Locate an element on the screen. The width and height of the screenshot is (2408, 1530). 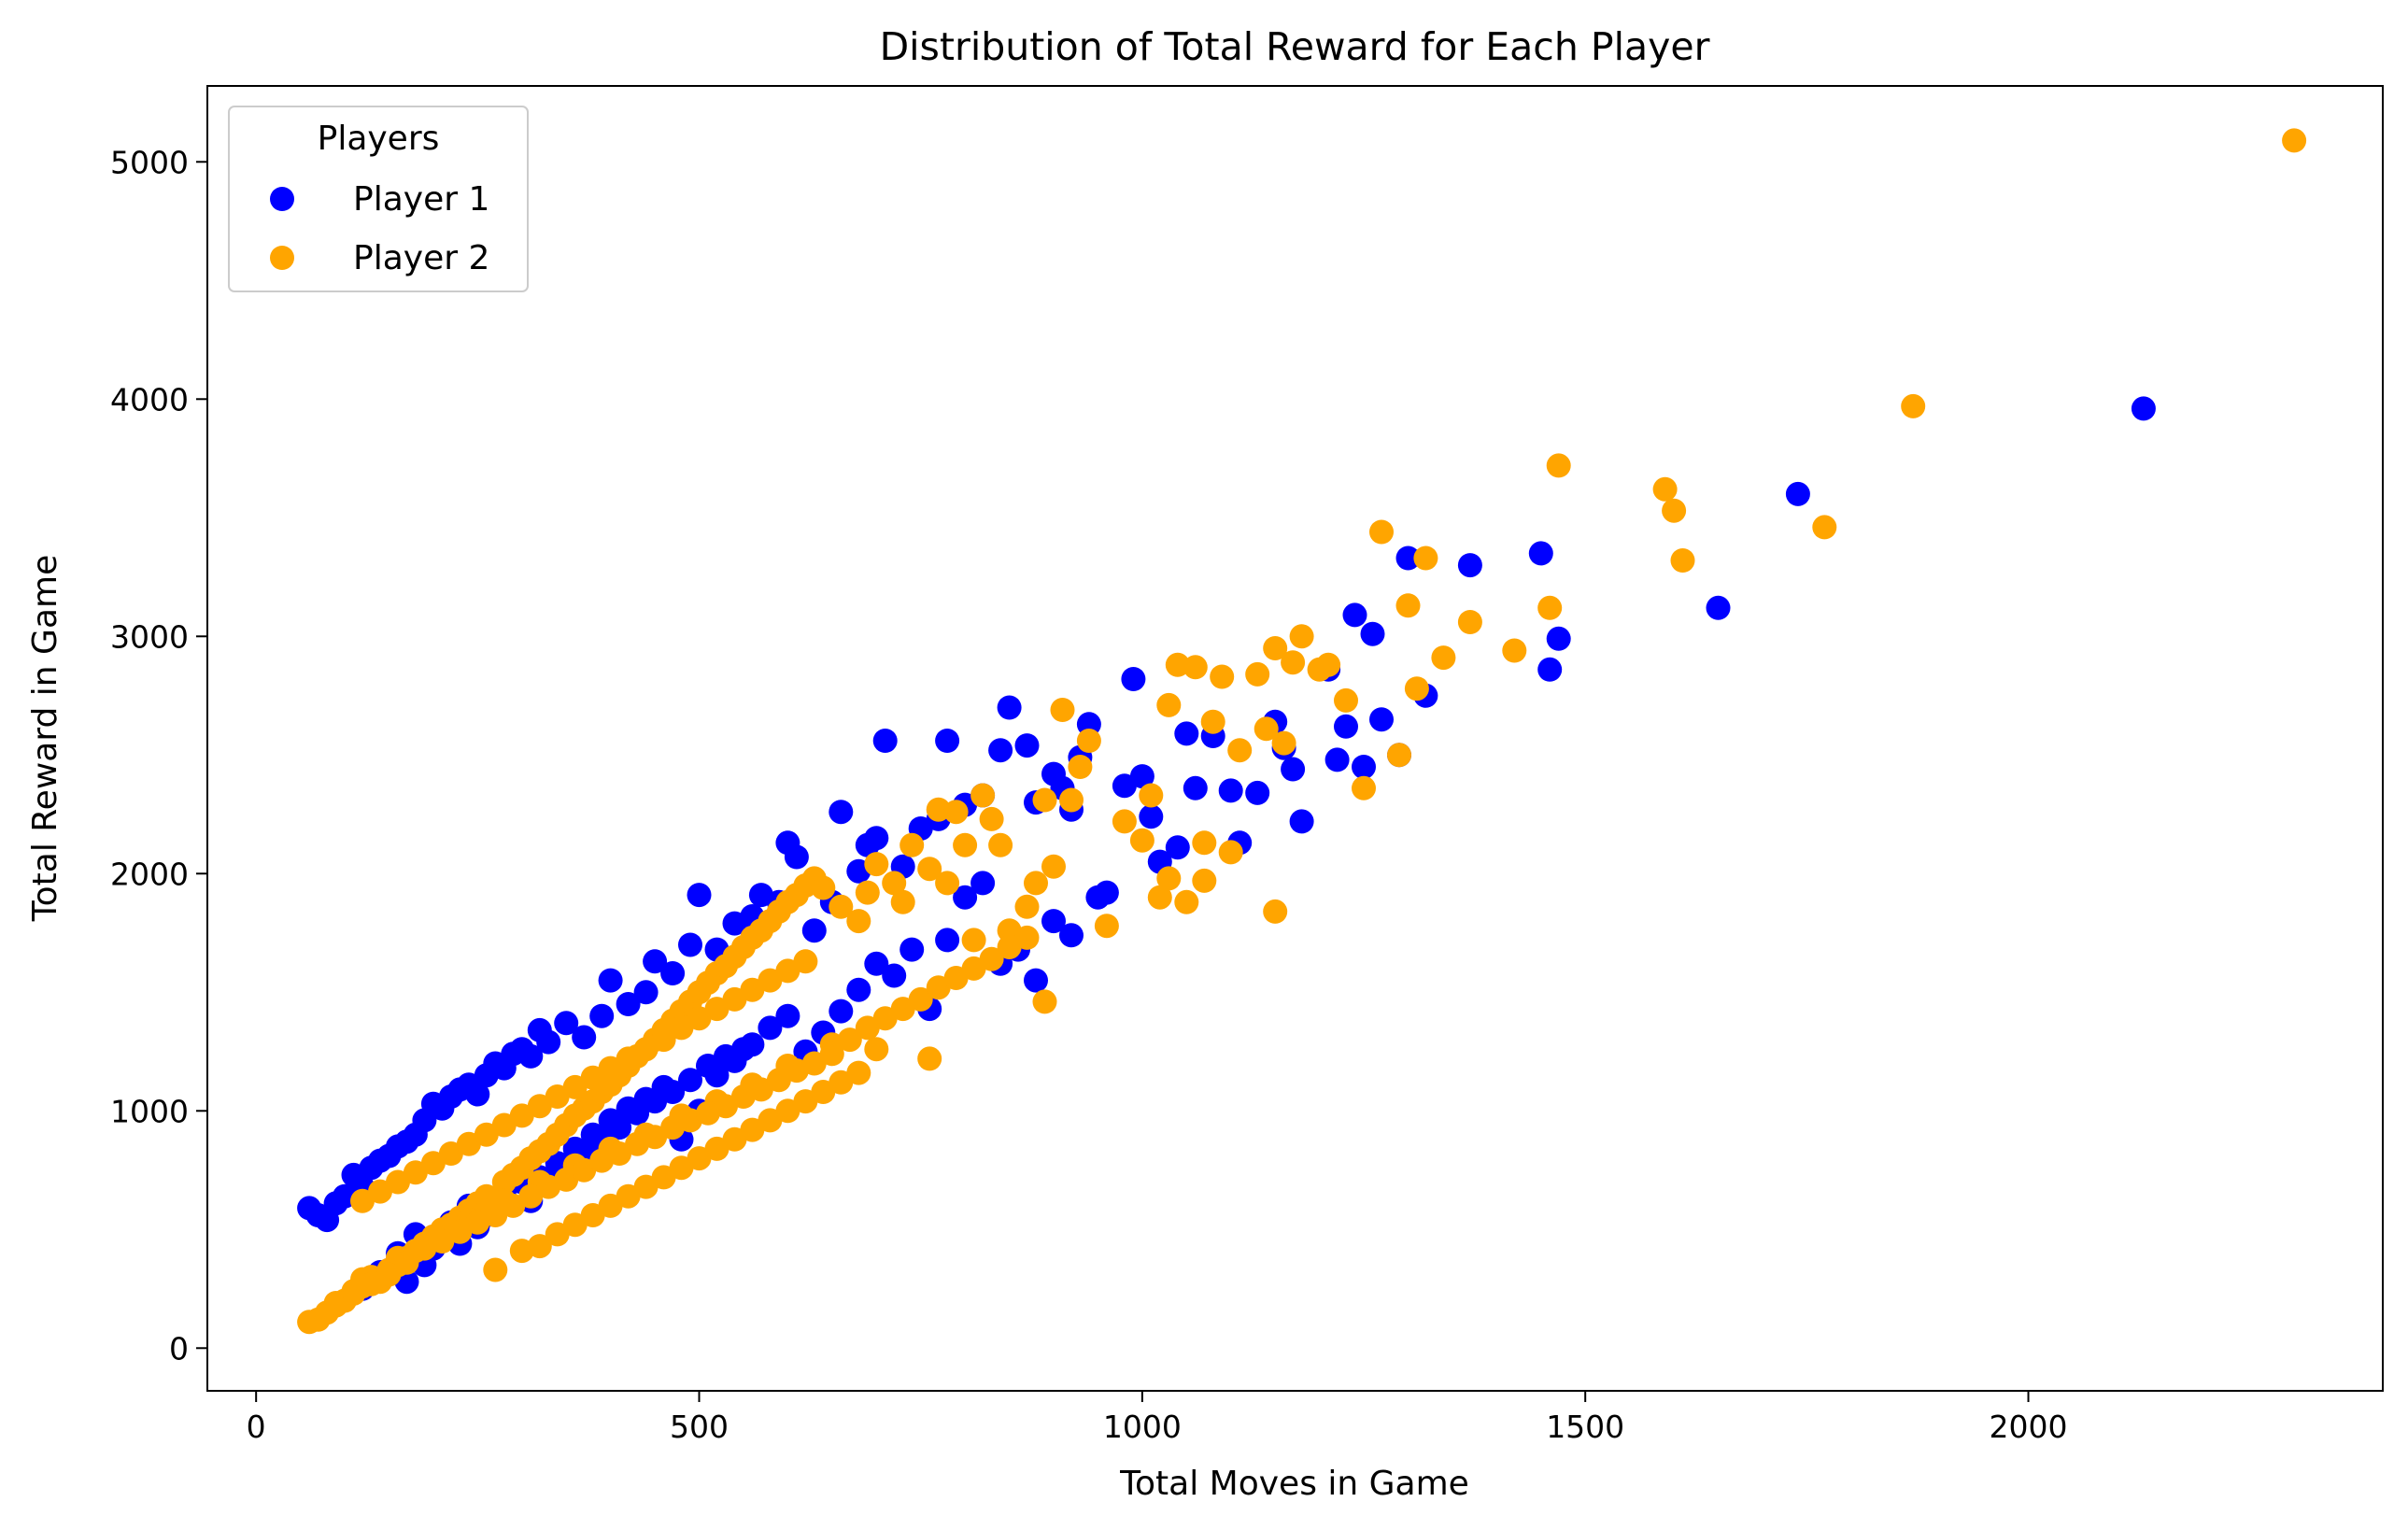
legend: Players Player 1 Player 2 is located at coordinates (378, 199).